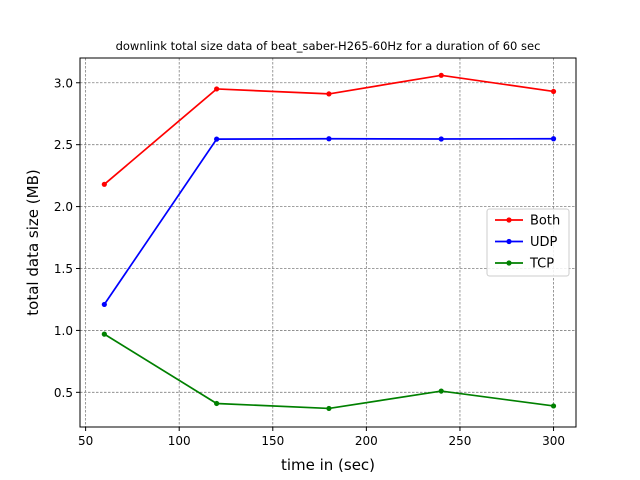  Describe the element at coordinates (553, 441) in the screenshot. I see `x-tick-label: 300` at that location.